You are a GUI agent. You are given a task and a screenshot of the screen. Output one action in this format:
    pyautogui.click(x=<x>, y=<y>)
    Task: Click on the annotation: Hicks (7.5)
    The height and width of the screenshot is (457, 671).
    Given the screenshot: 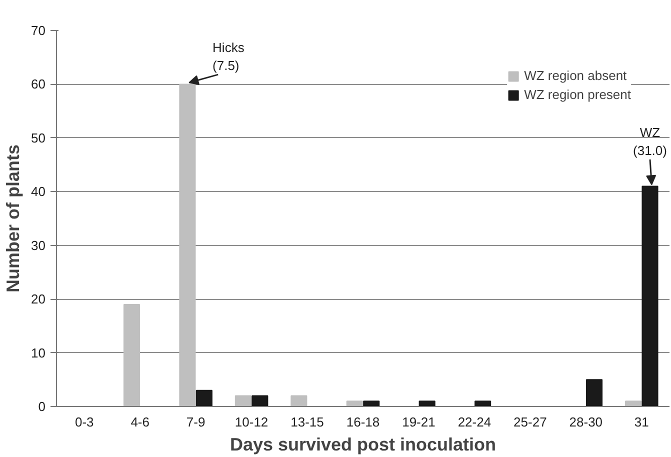 What is the action you would take?
    pyautogui.click(x=228, y=56)
    